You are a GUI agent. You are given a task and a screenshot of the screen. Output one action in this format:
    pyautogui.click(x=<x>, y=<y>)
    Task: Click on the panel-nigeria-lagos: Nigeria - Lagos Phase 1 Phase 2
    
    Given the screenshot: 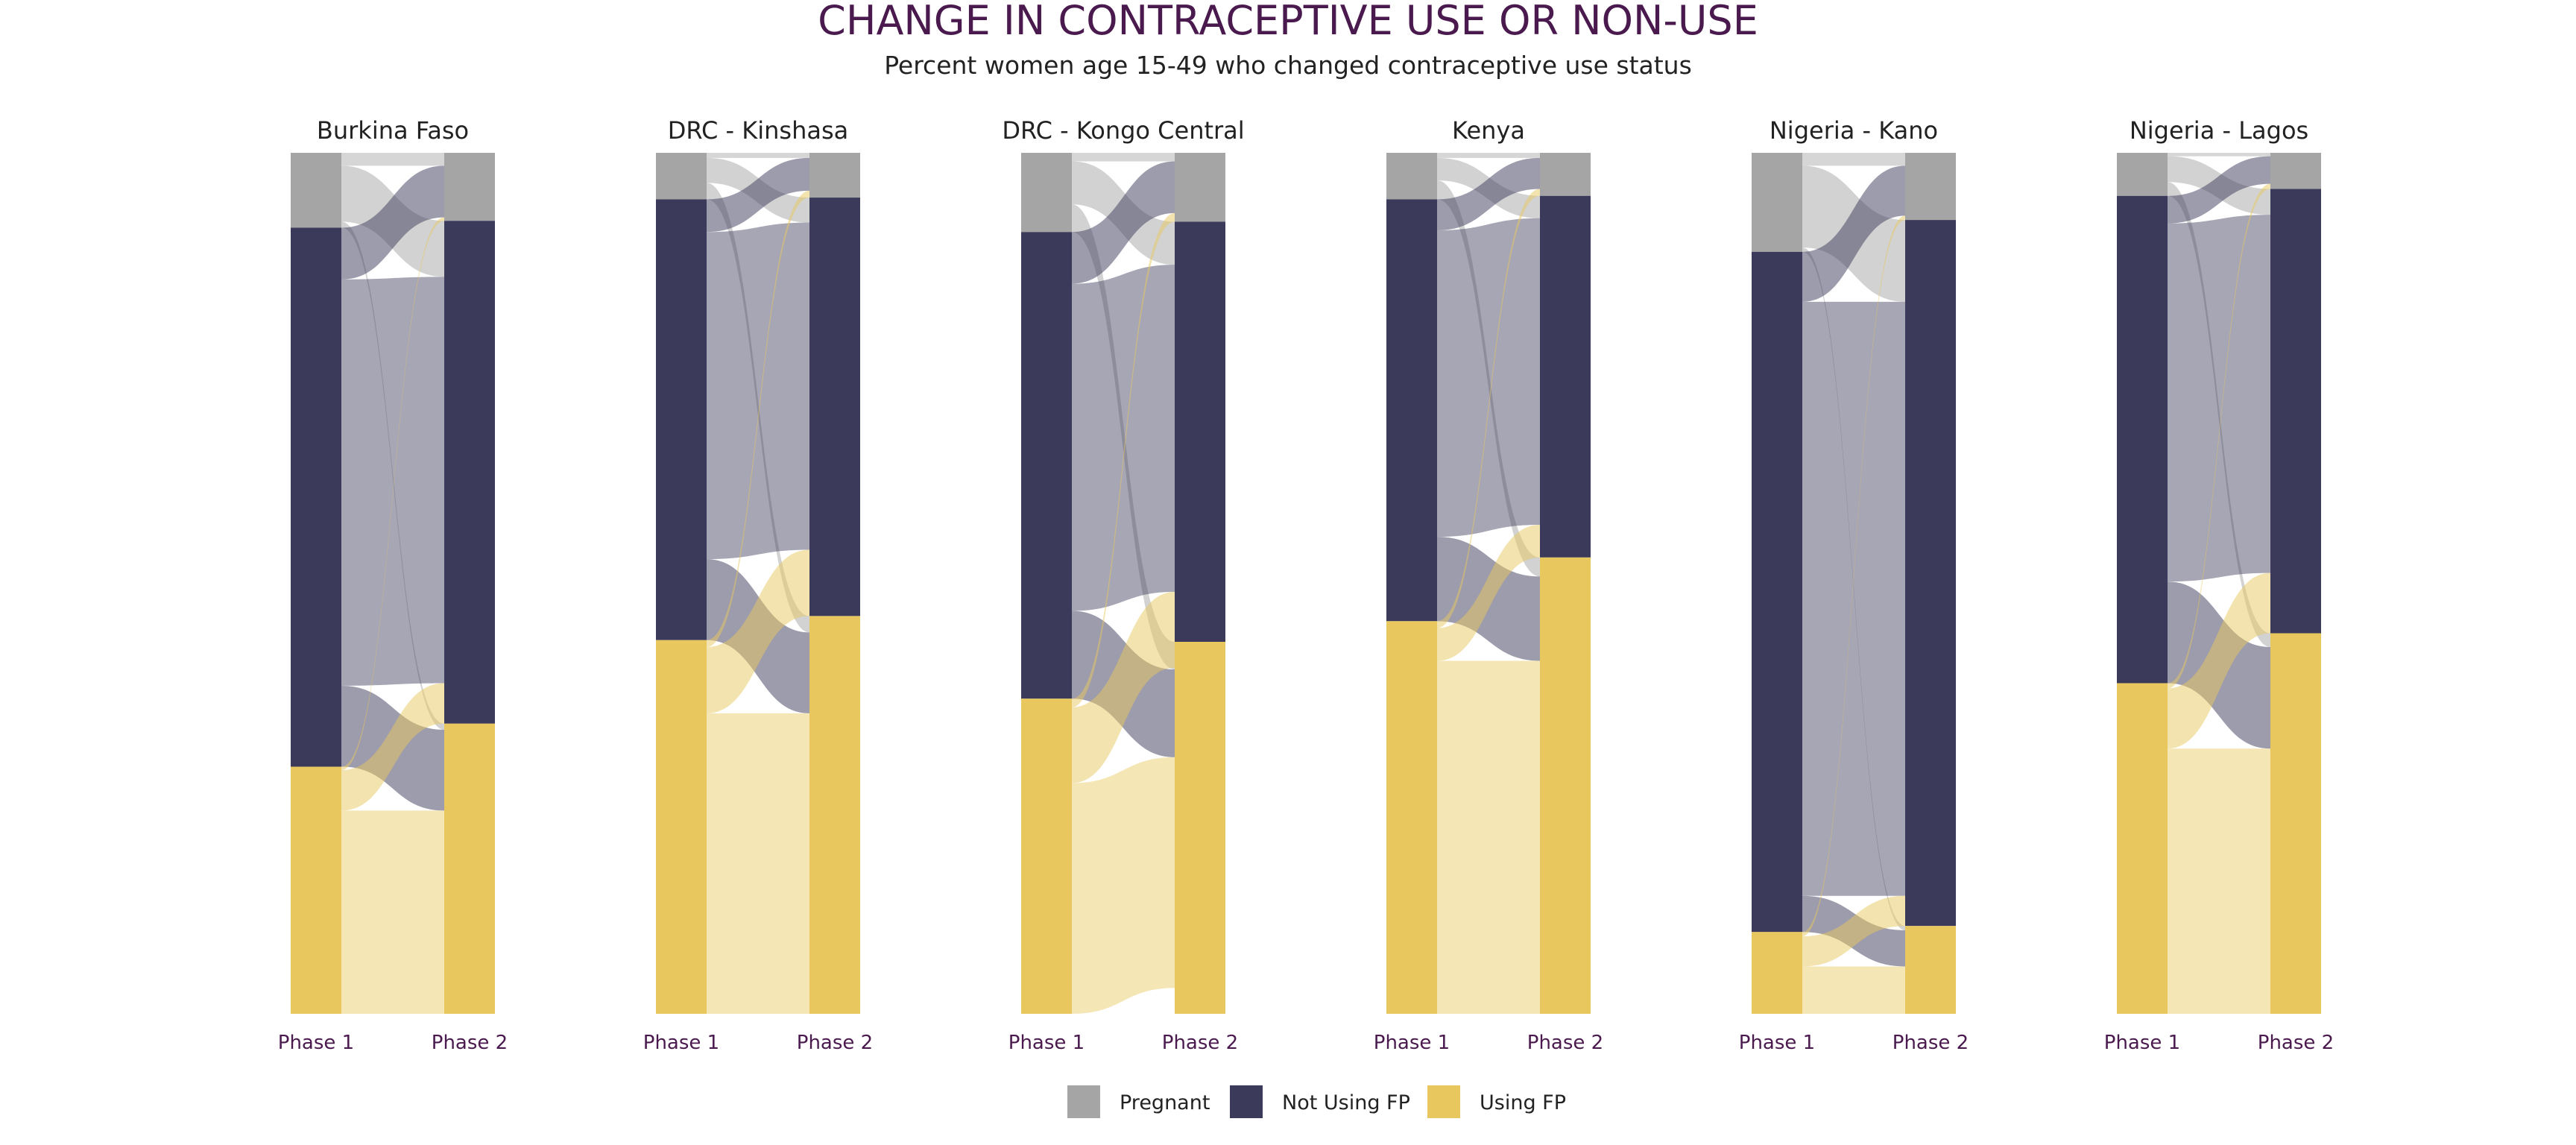 What is the action you would take?
    pyautogui.click(x=2219, y=585)
    